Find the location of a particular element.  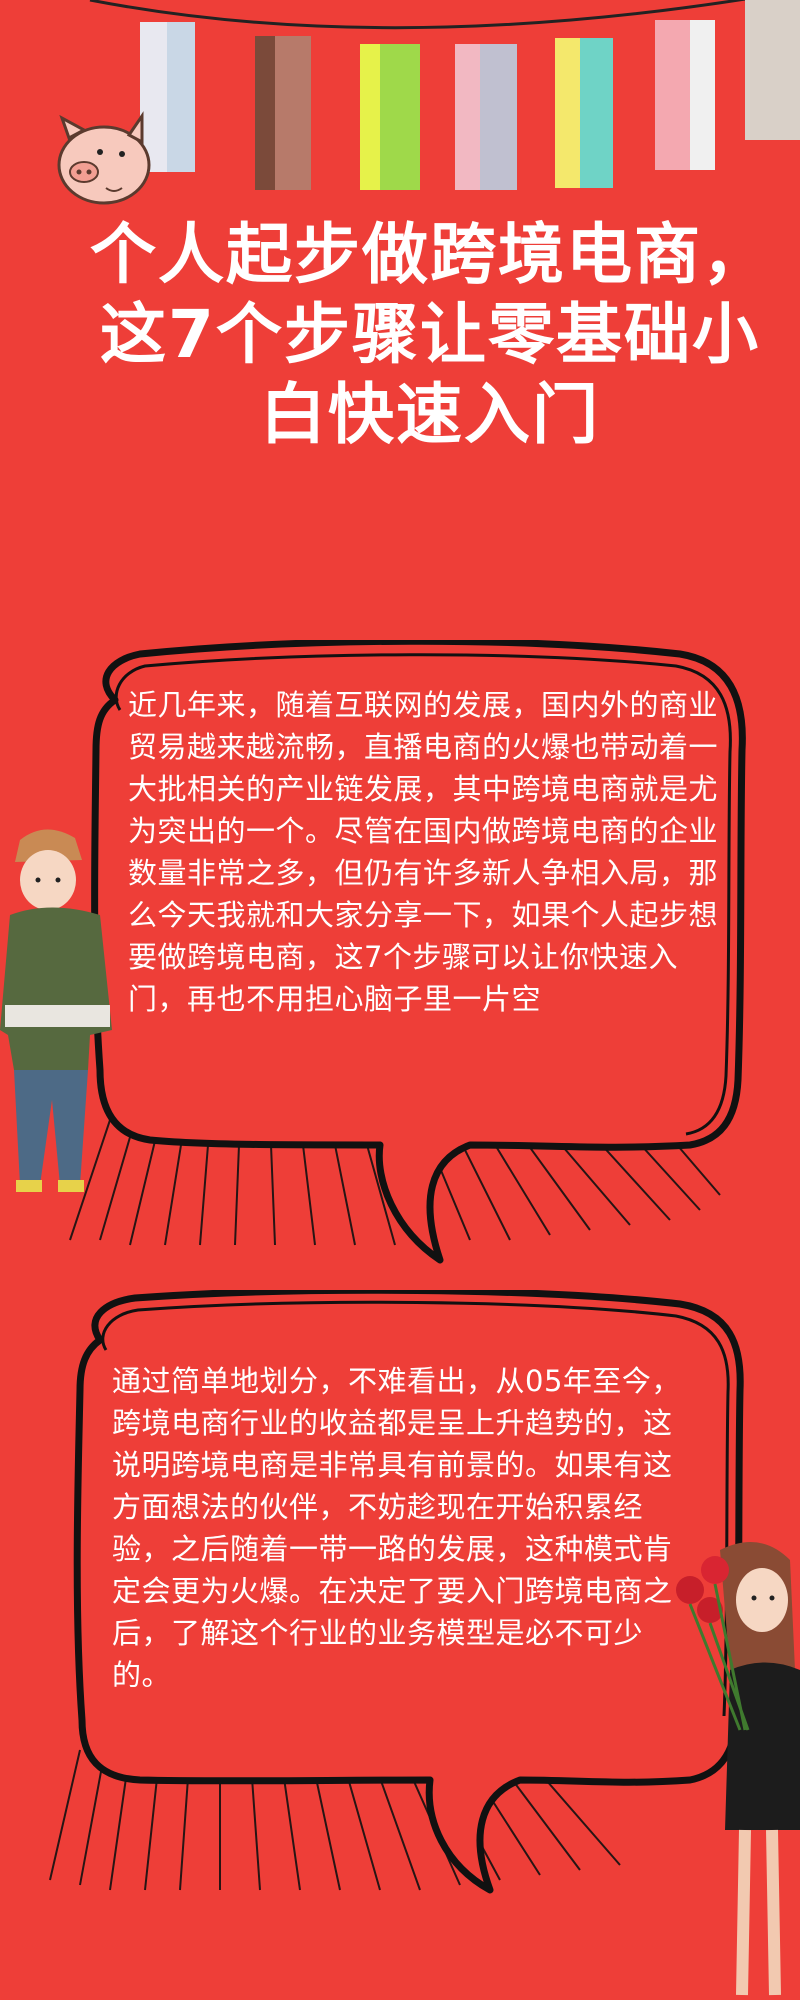

boy-figure is located at coordinates (56, 1010).